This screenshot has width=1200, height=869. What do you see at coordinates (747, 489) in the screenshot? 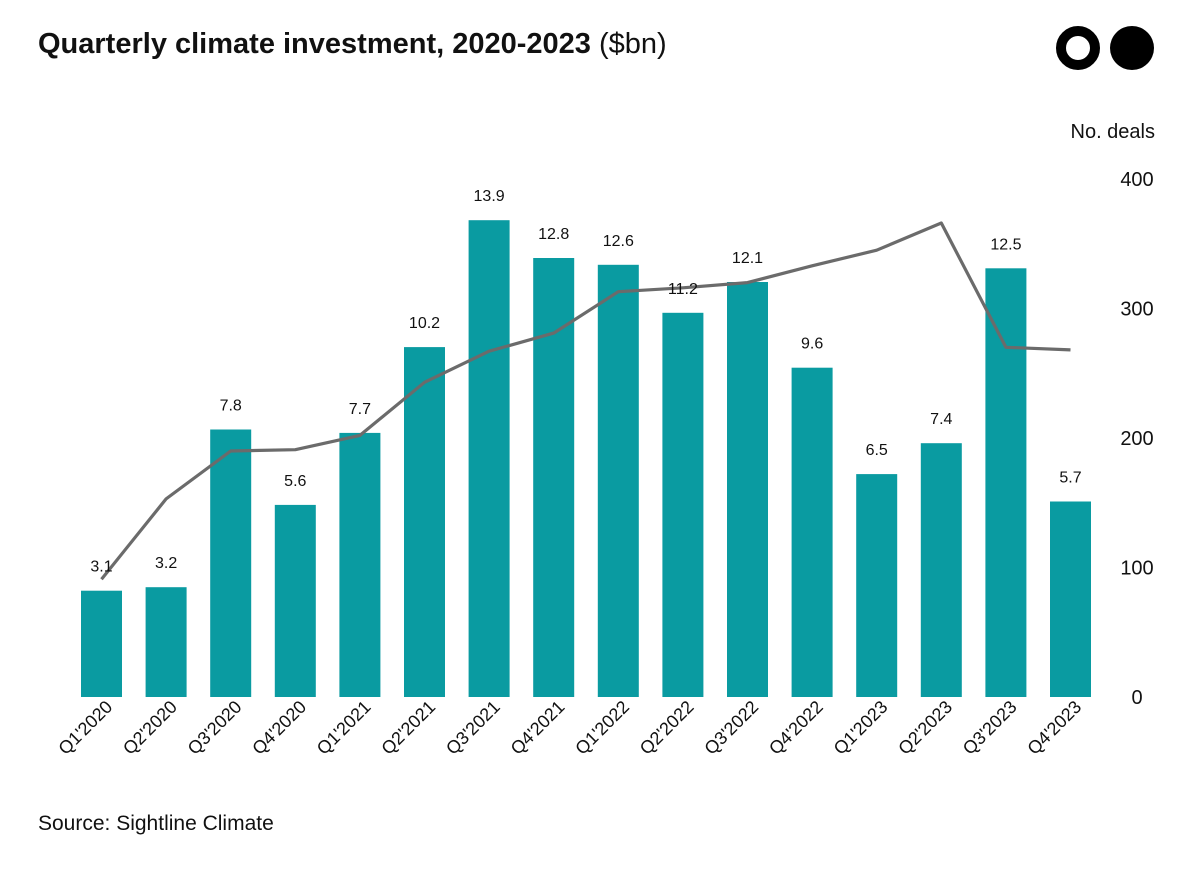
I see `bar-Q3'2022` at bounding box center [747, 489].